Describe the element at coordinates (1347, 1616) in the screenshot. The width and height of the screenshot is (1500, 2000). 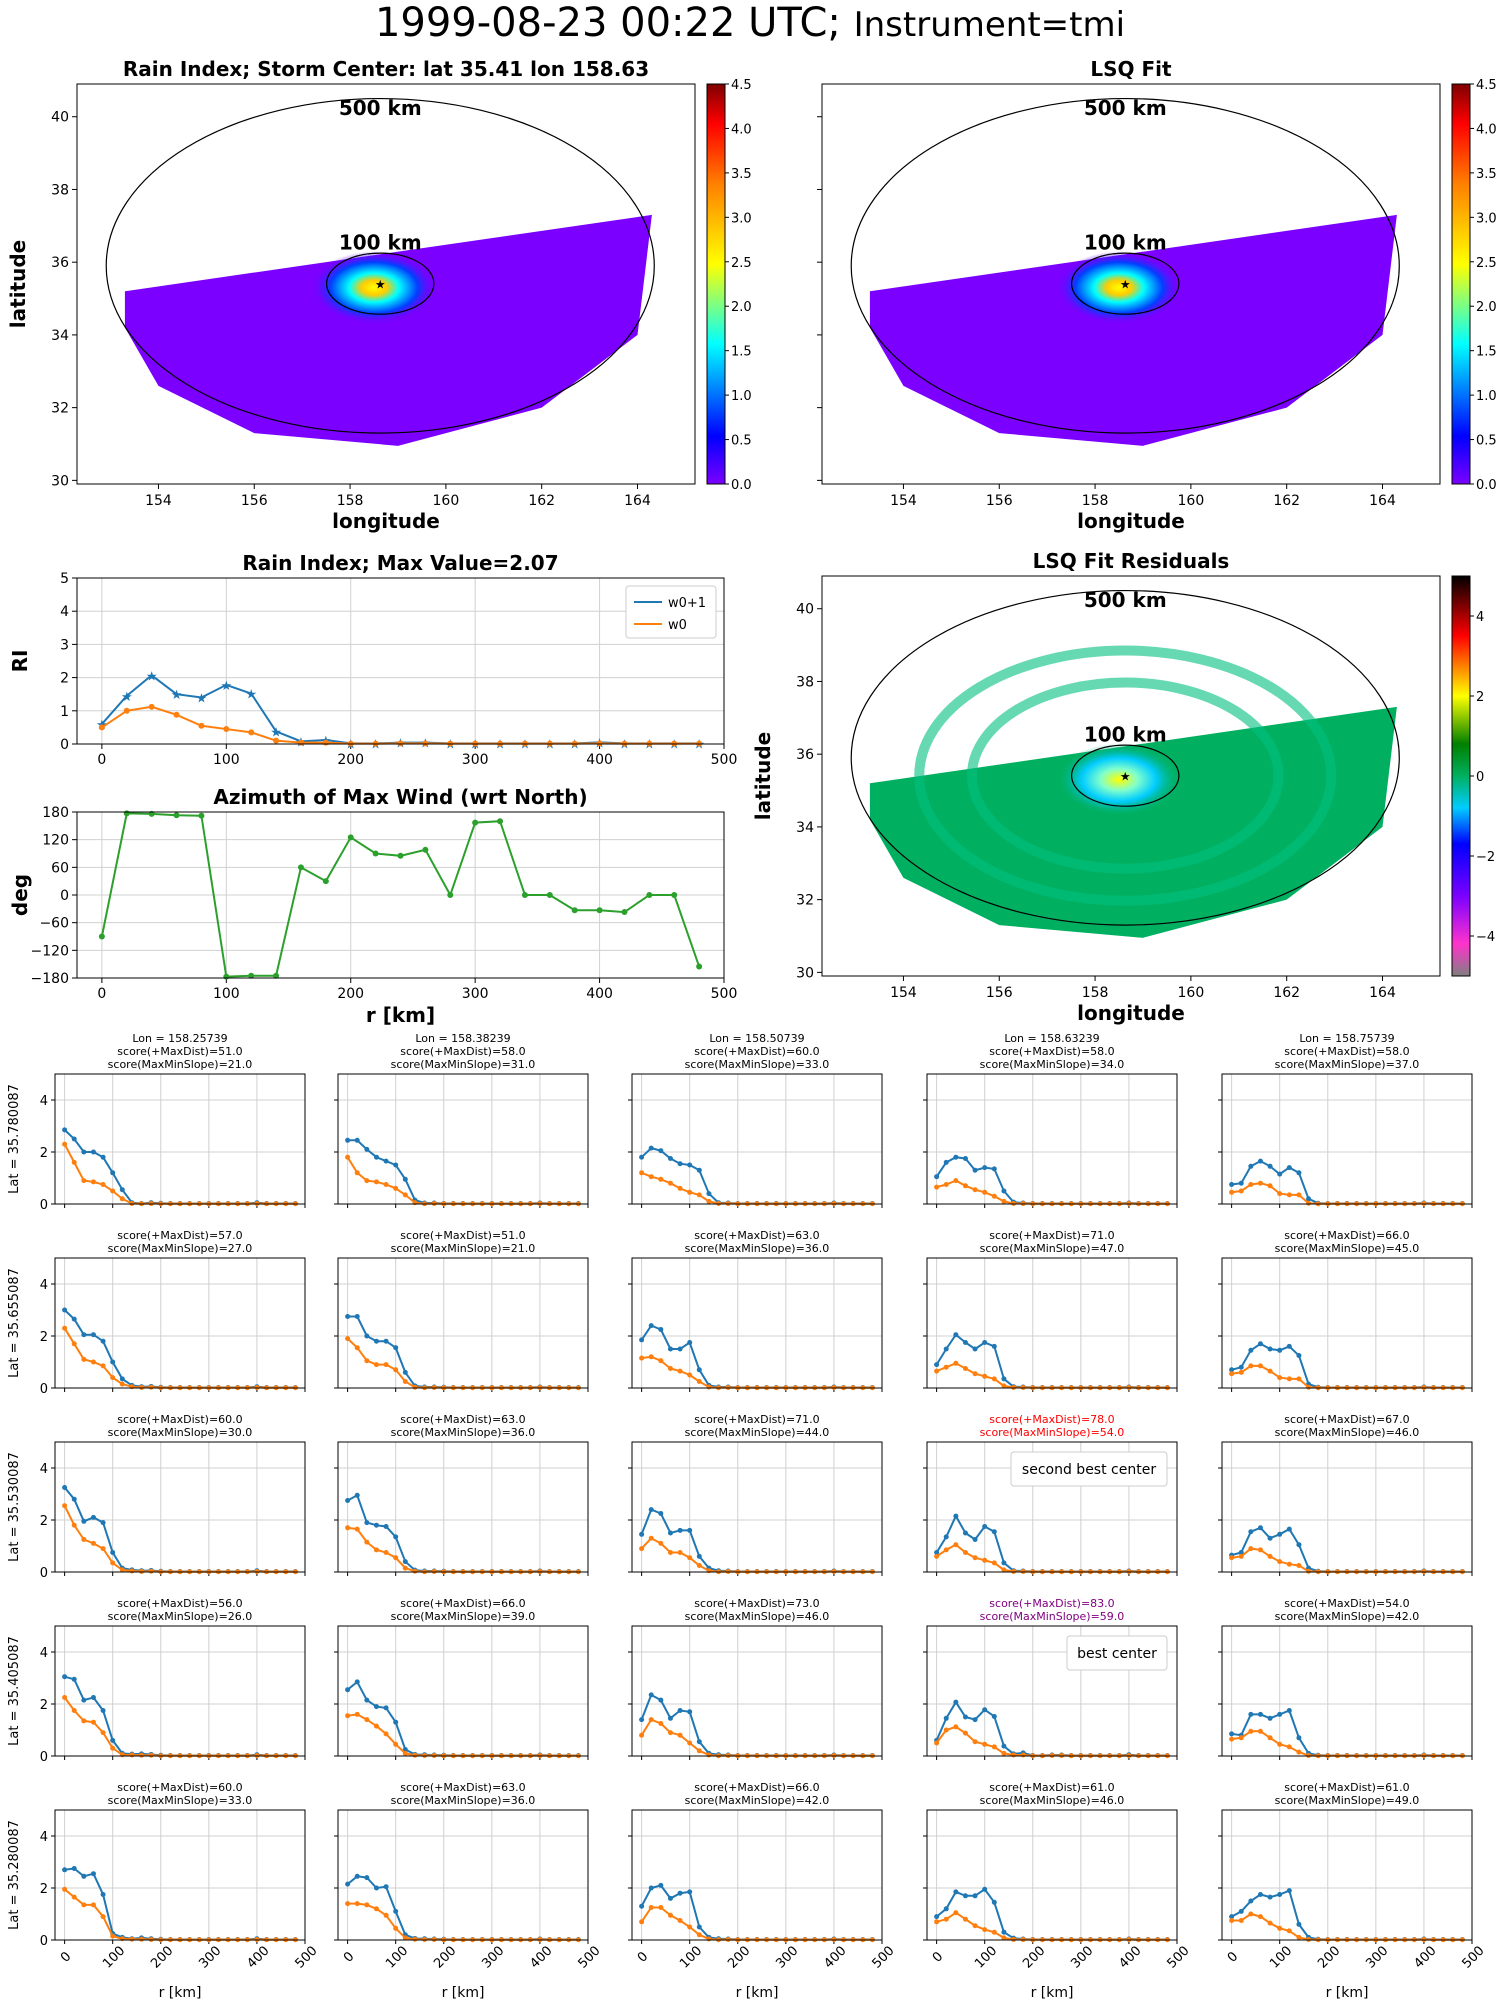
I see `panel-score-maxminslope: score(MaxMinSlope)=42.0` at that location.